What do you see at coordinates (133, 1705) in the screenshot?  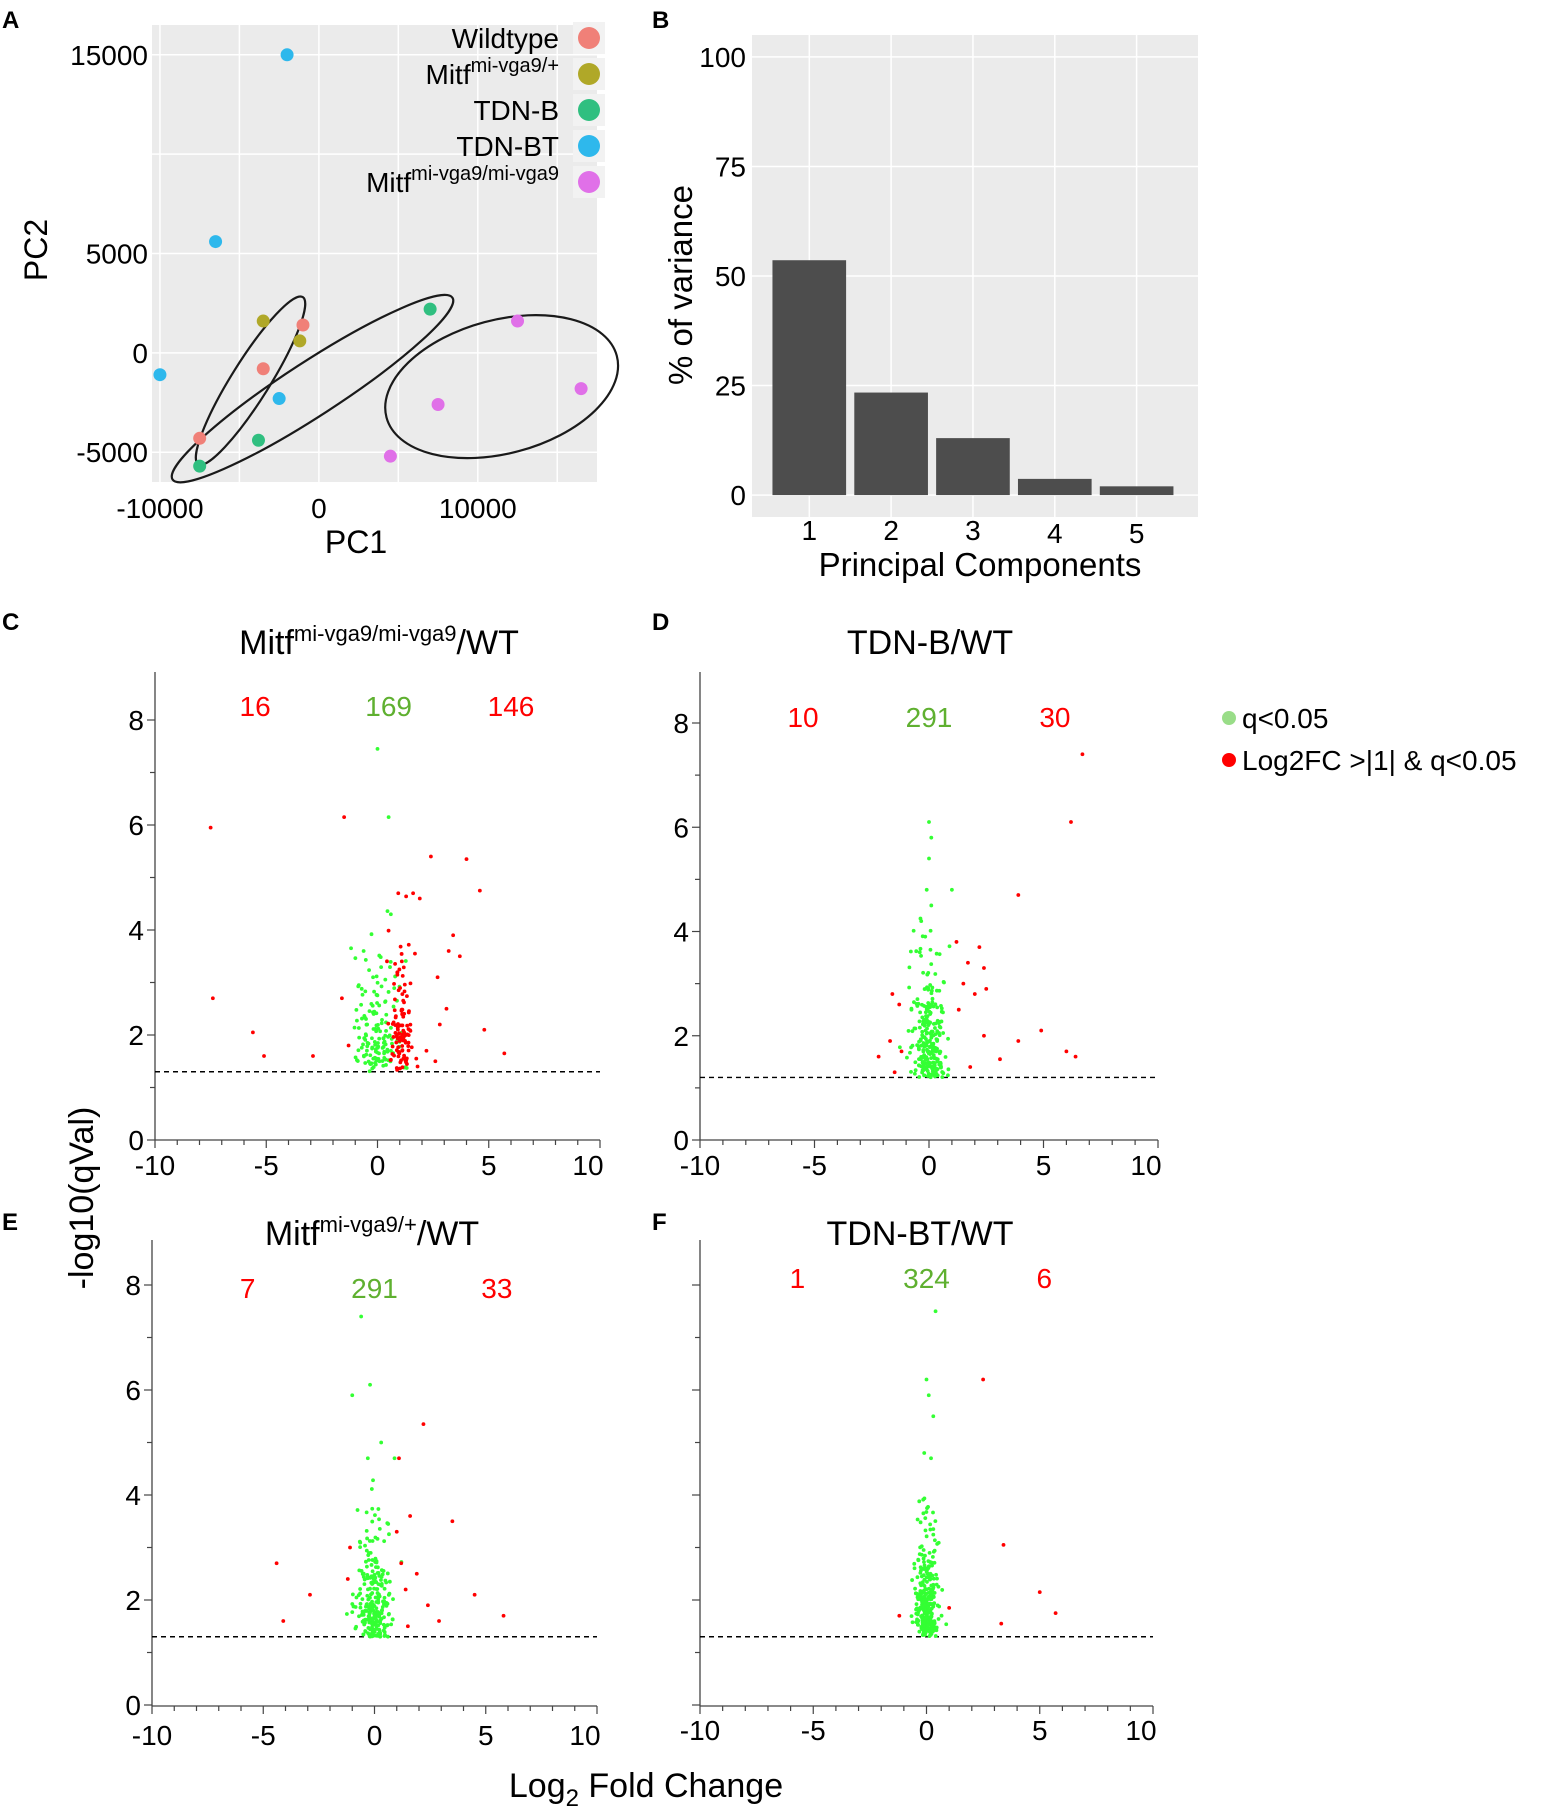 I see `volcano-y-tick-label: 0` at bounding box center [133, 1705].